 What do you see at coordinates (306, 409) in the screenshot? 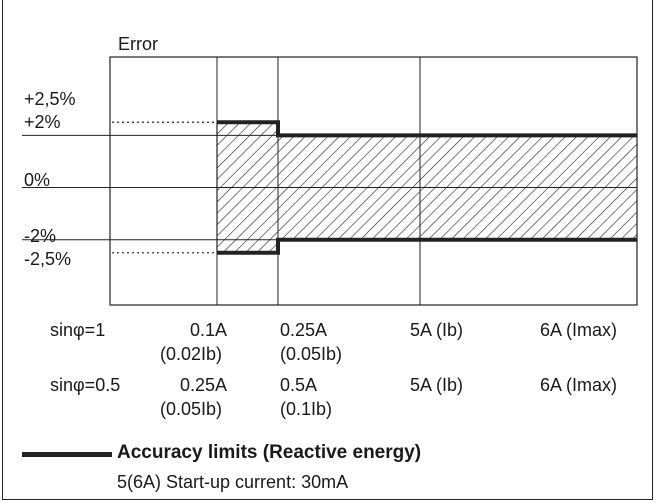
I see `x-tick-sublabel: (0.1Ib)` at bounding box center [306, 409].